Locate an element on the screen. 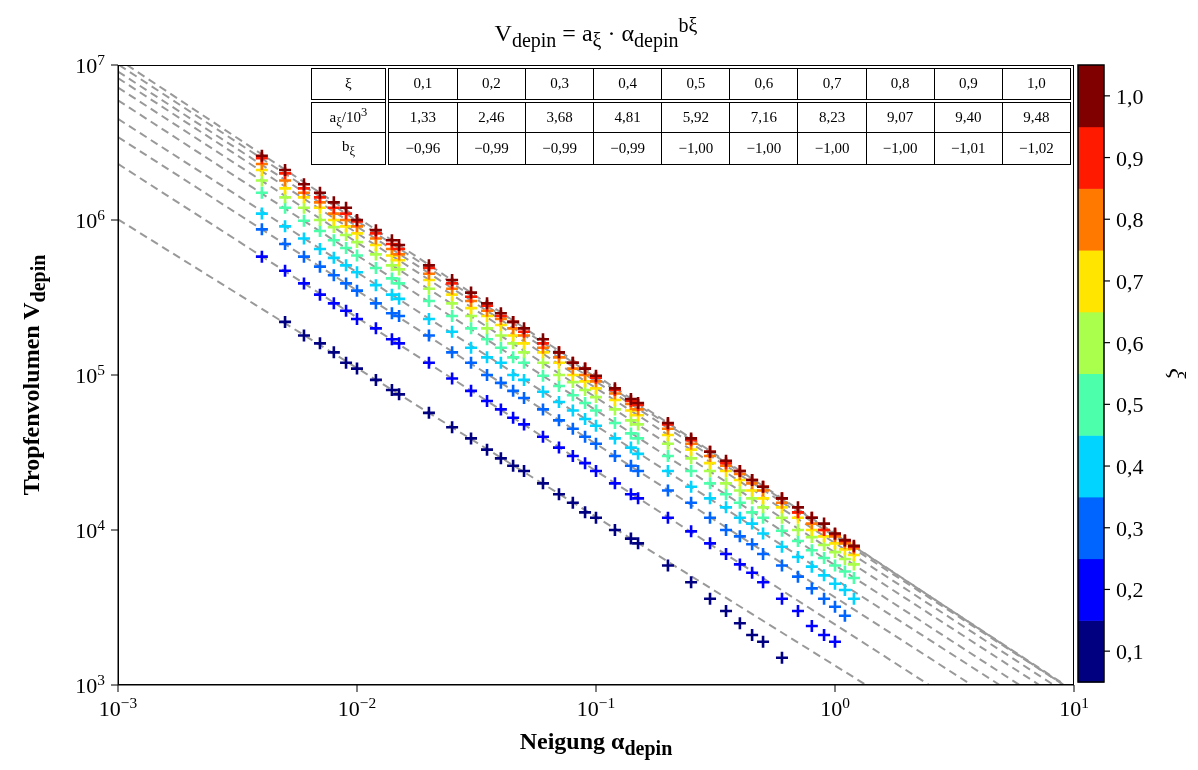 Image resolution: width=1198 pixels, height=770 pixels. color-bar-label: 1,0 is located at coordinates (1130, 96).